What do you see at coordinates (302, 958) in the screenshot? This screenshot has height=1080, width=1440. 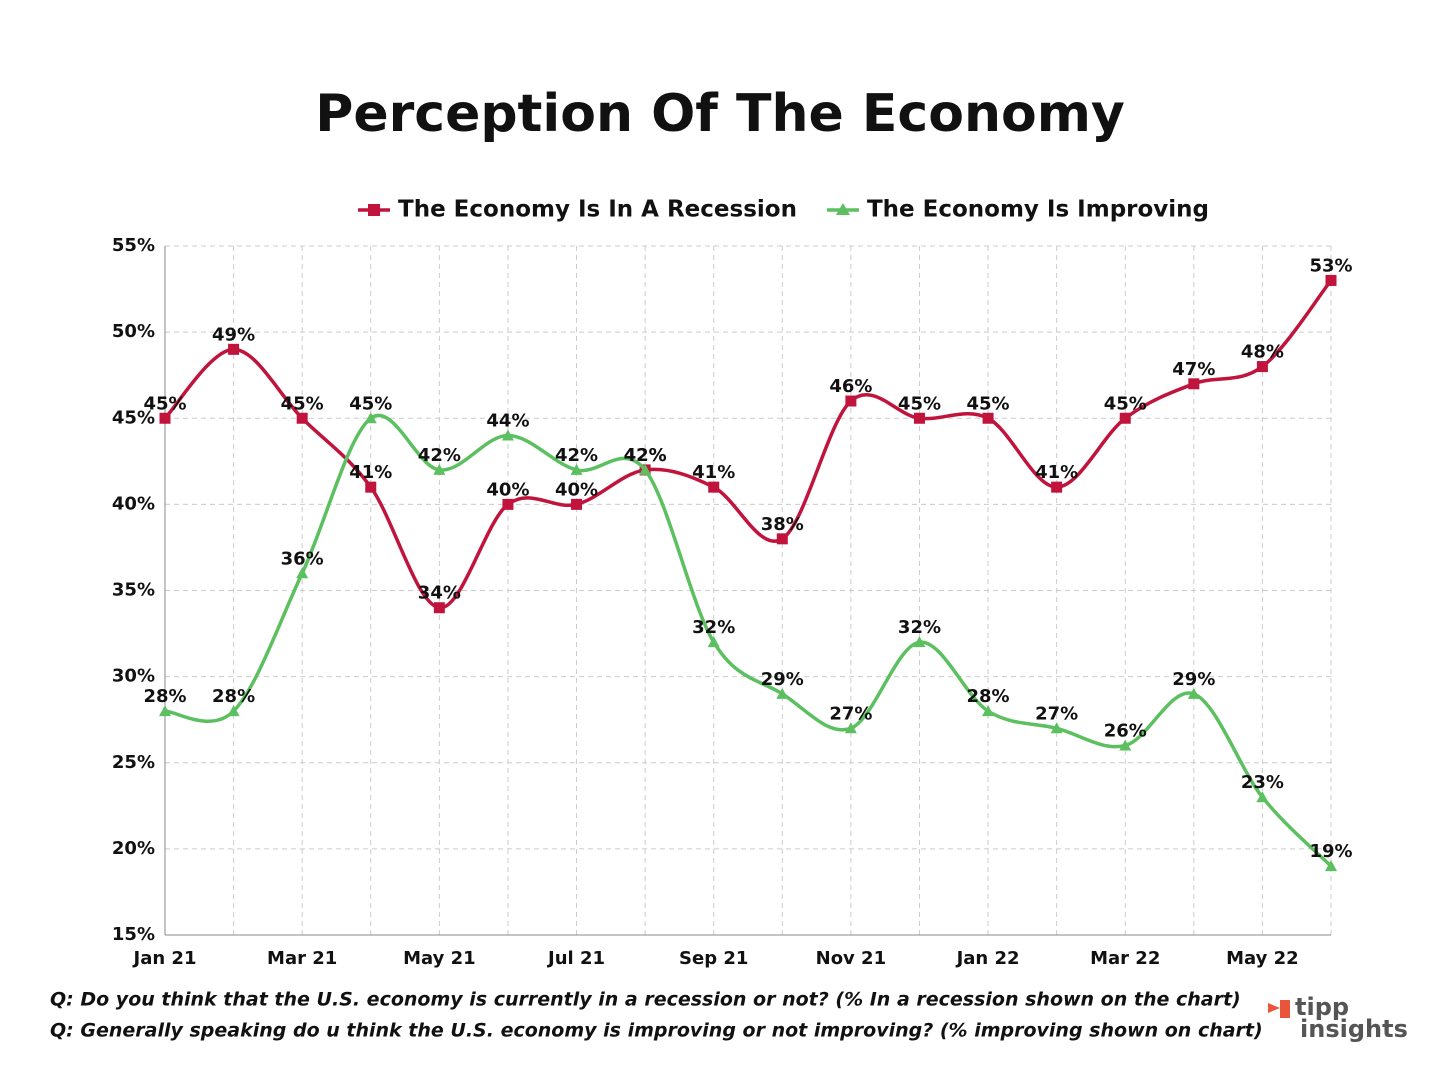 I see `x-tick-label: Mar 21` at bounding box center [302, 958].